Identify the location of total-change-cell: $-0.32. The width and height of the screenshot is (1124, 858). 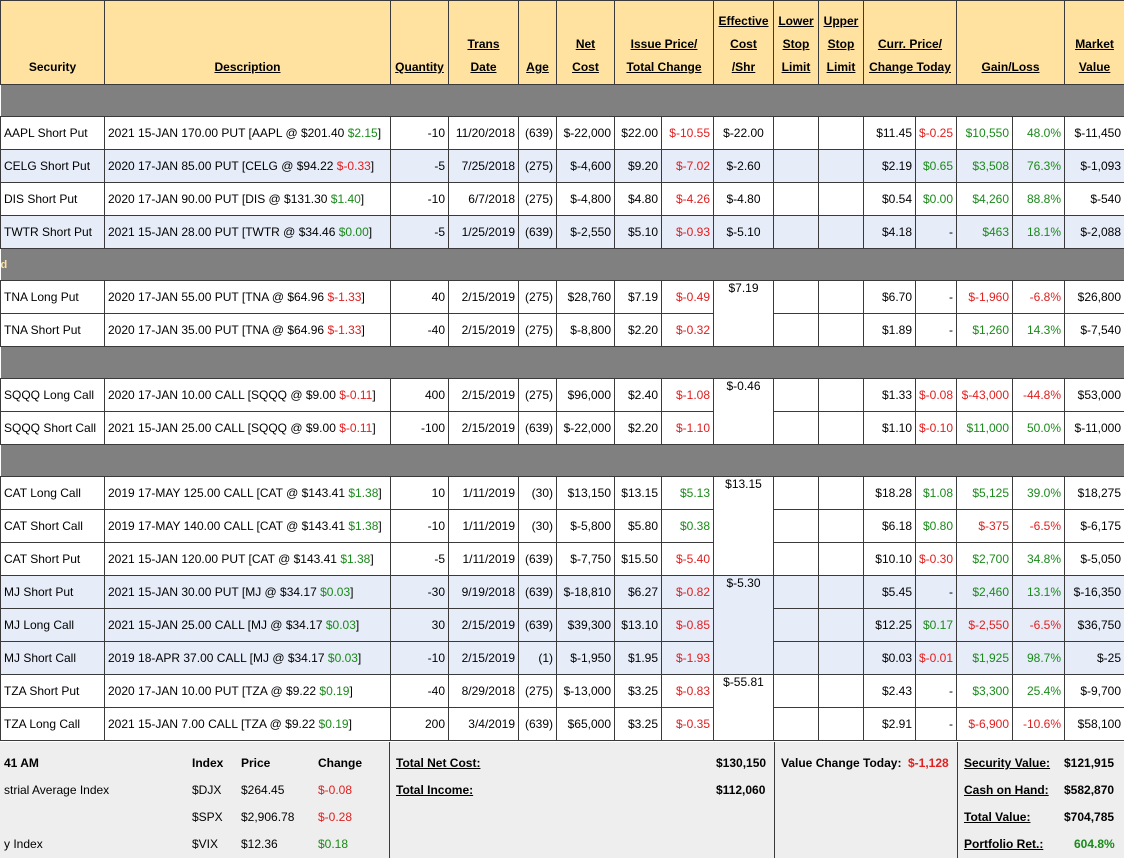
(687, 330).